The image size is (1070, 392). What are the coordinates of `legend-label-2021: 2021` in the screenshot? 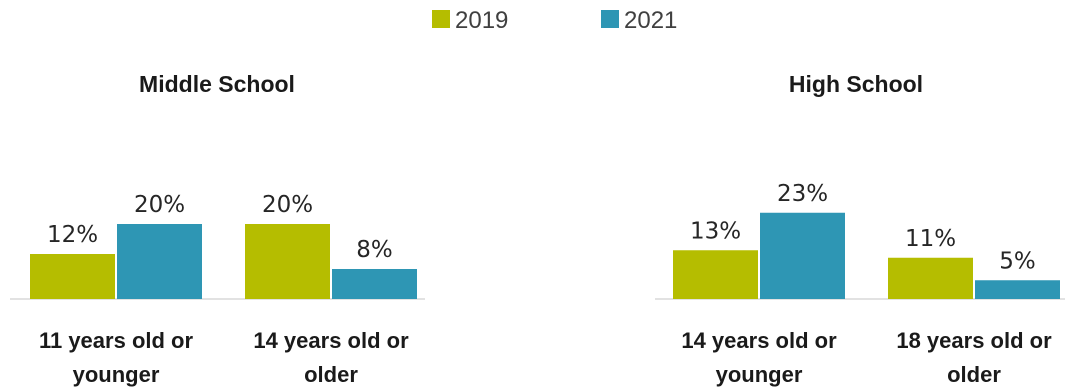 It's located at (650, 20).